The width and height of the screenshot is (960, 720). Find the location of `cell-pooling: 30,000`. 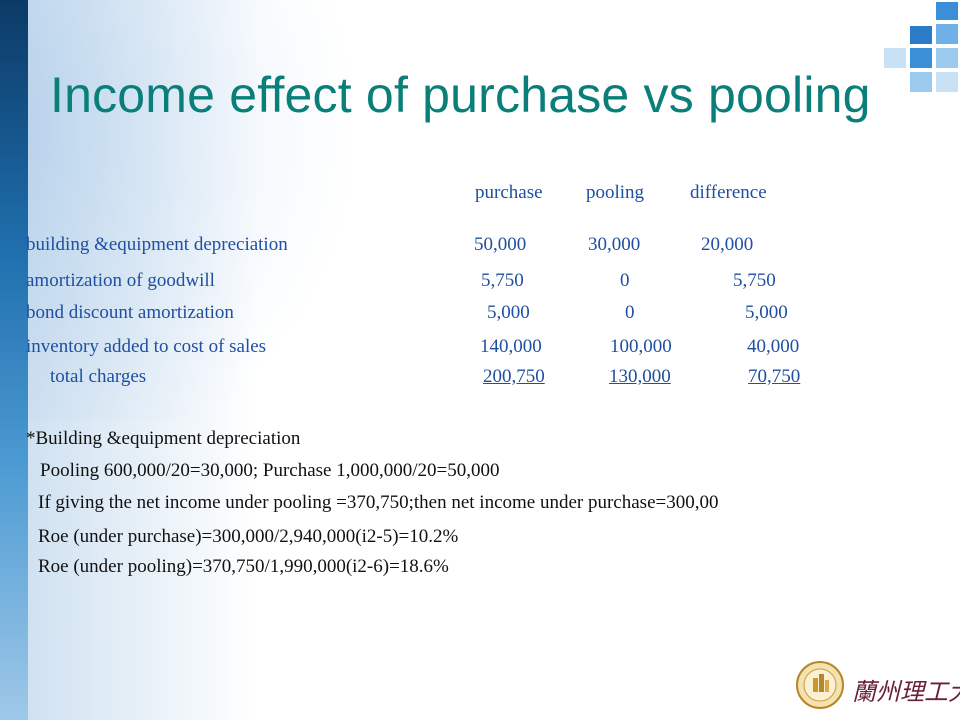

cell-pooling: 30,000 is located at coordinates (614, 244).